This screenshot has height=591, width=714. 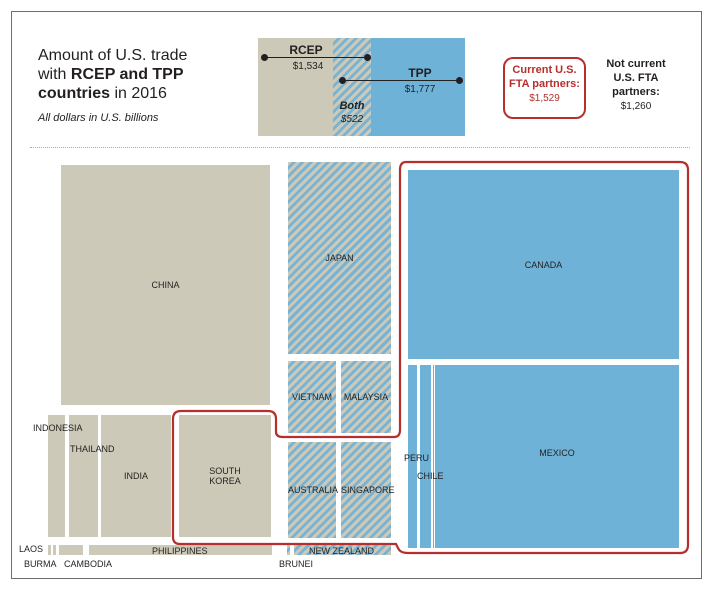 What do you see at coordinates (420, 73) in the screenshot?
I see `legend-tpp-label: TPP` at bounding box center [420, 73].